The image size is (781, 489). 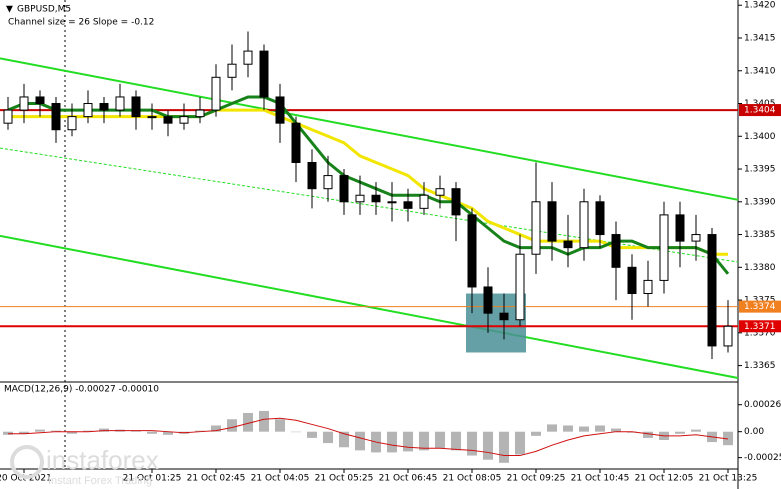 I want to click on y-tick-label: 1.3405, so click(x=760, y=104).